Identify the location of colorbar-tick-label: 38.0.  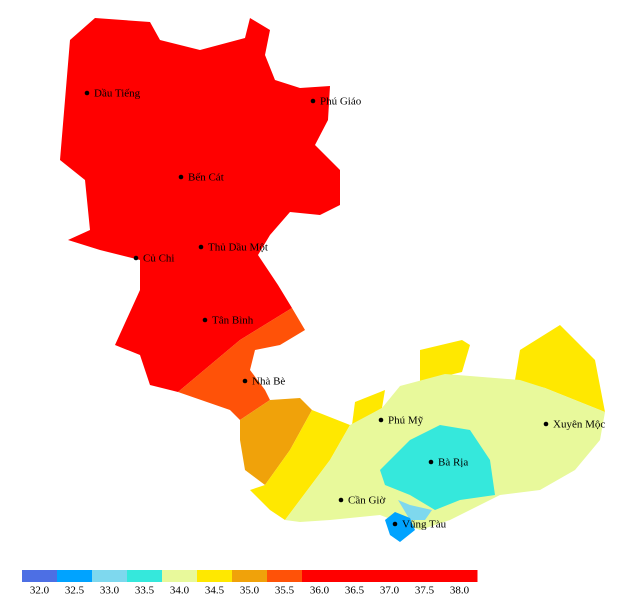
(460, 591).